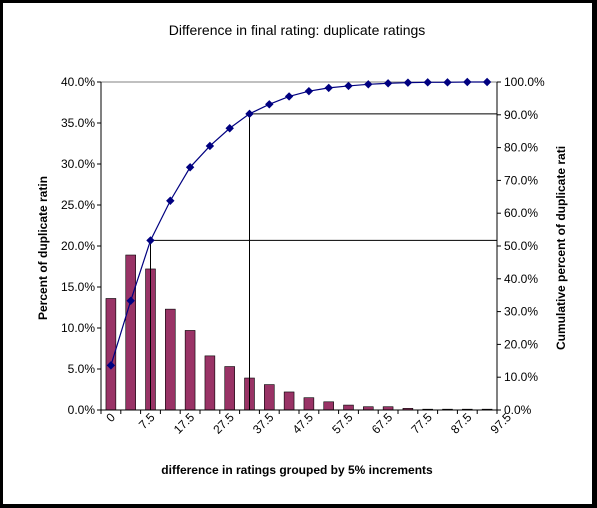 The width and height of the screenshot is (597, 508). Describe the element at coordinates (521, 344) in the screenshot. I see `y2-tick-label: 20.0%` at that location.